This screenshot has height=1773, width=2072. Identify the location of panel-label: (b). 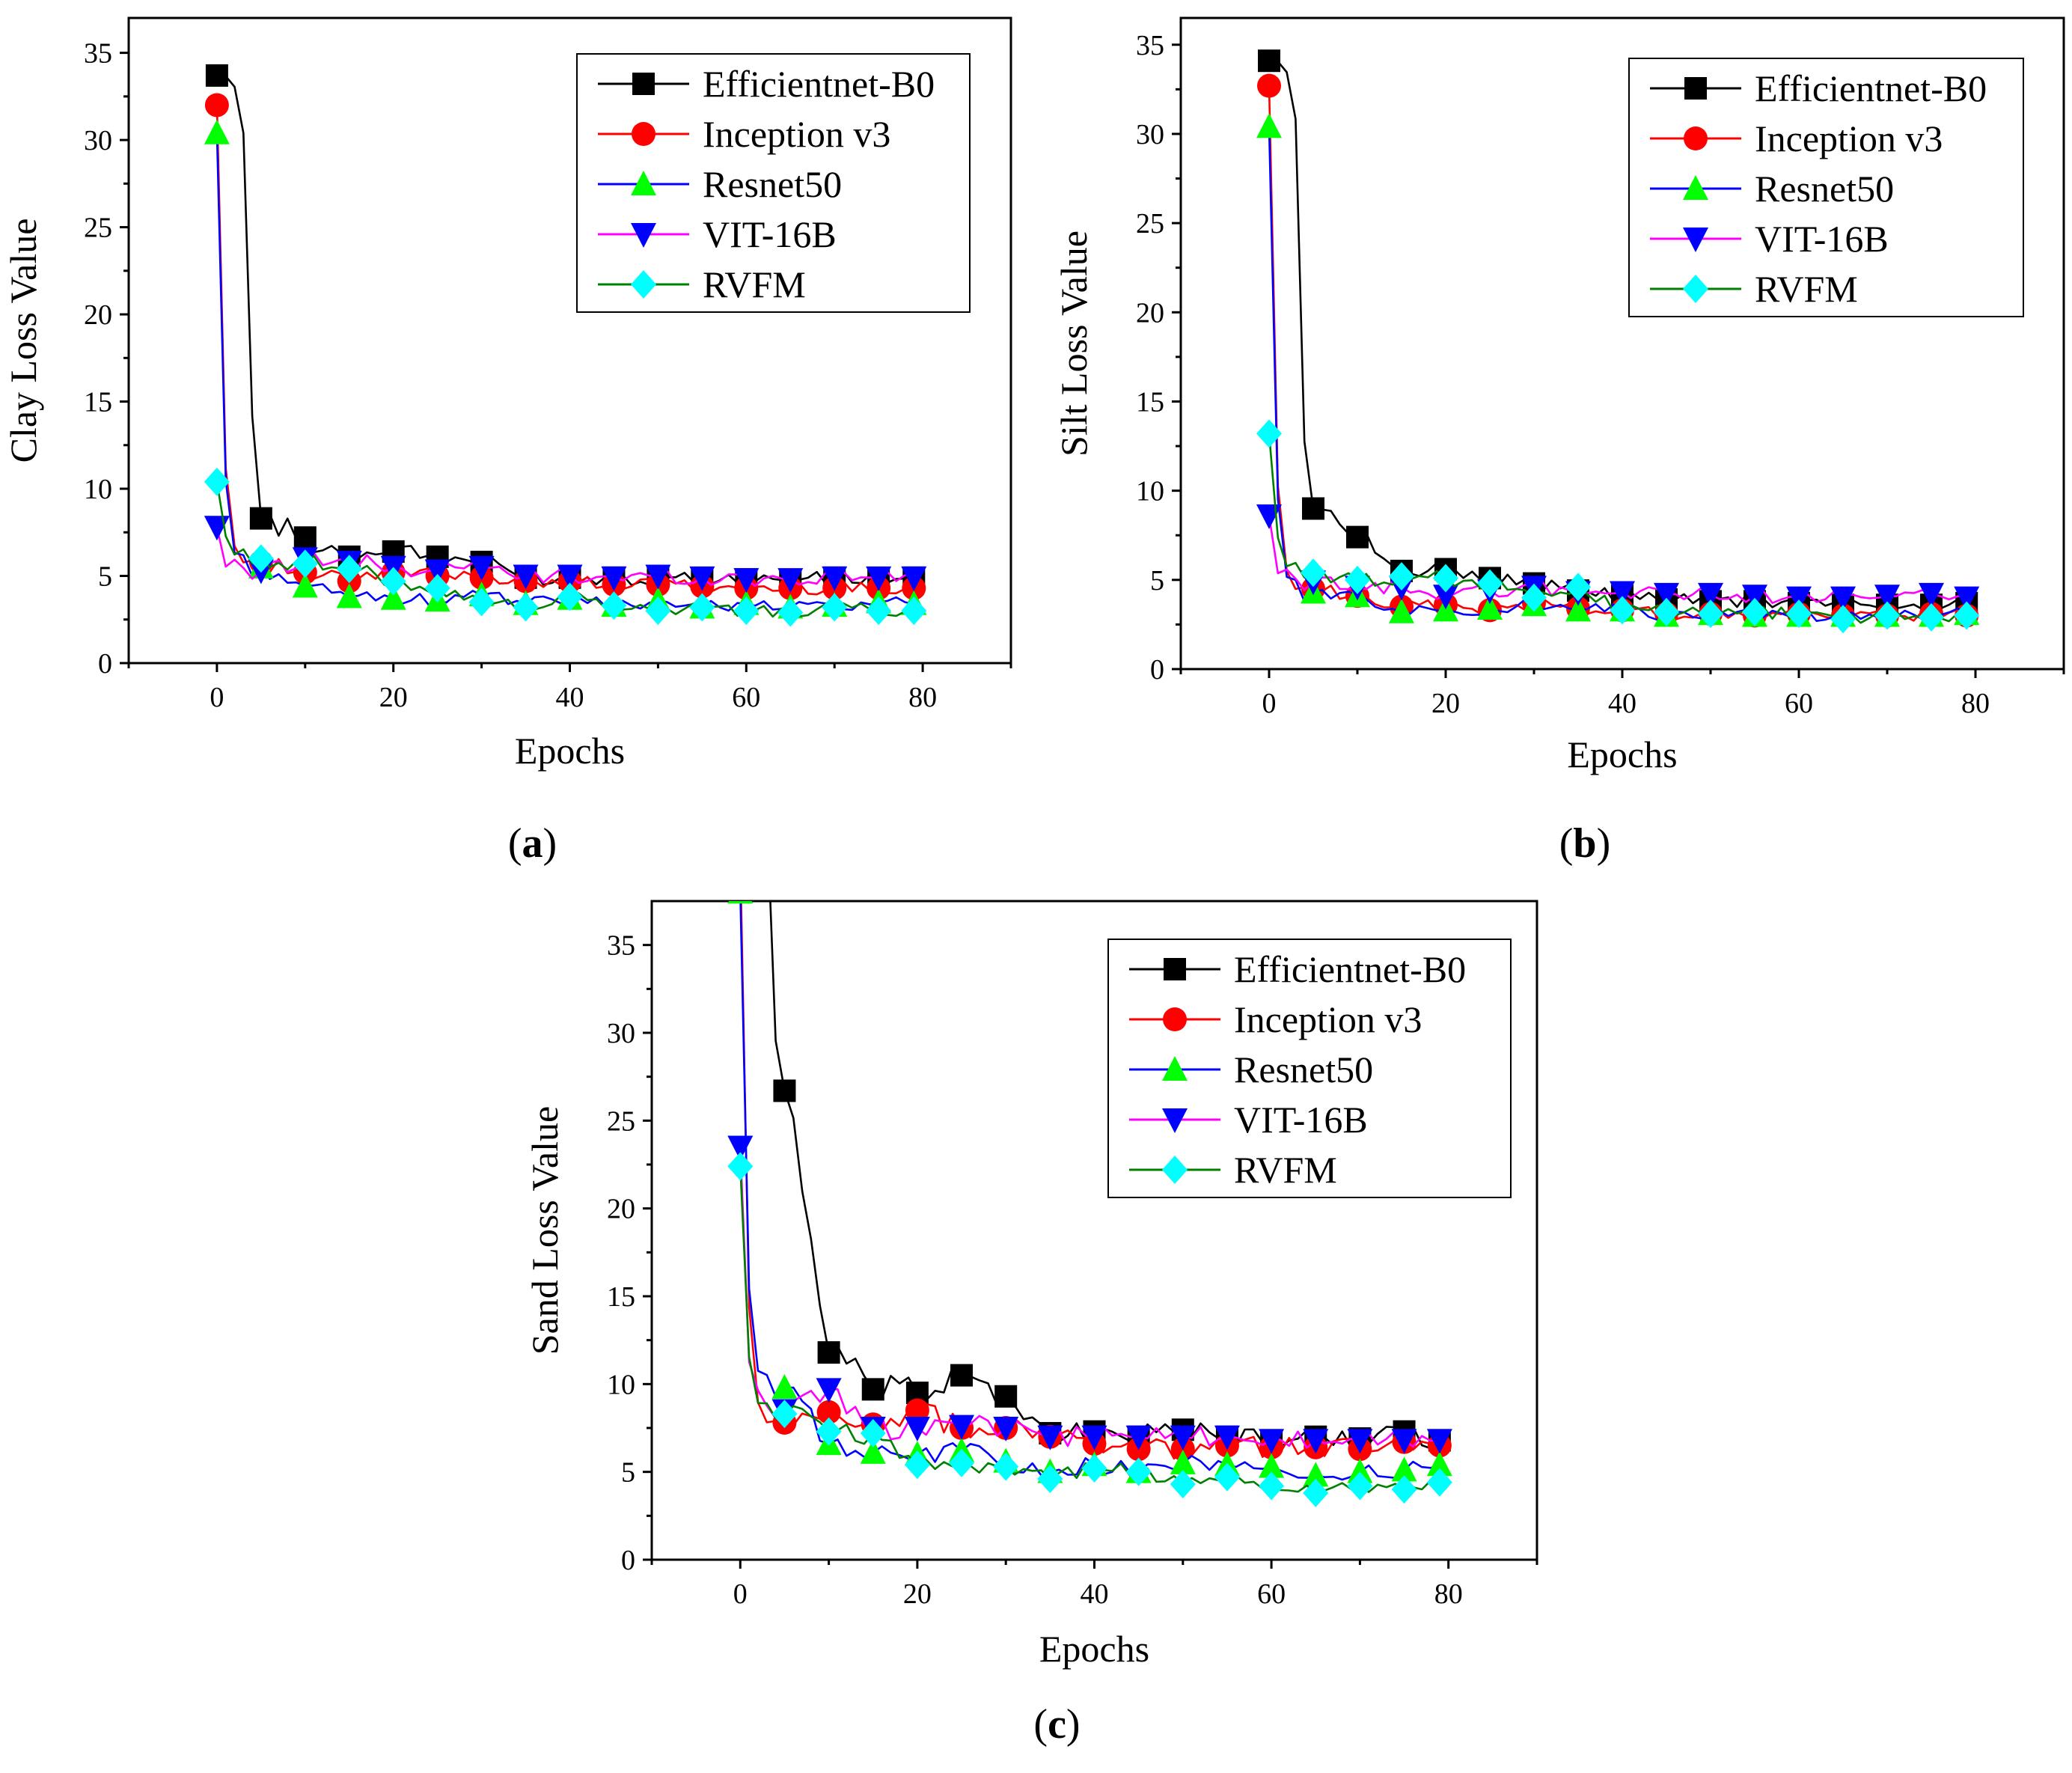
(1585, 844).